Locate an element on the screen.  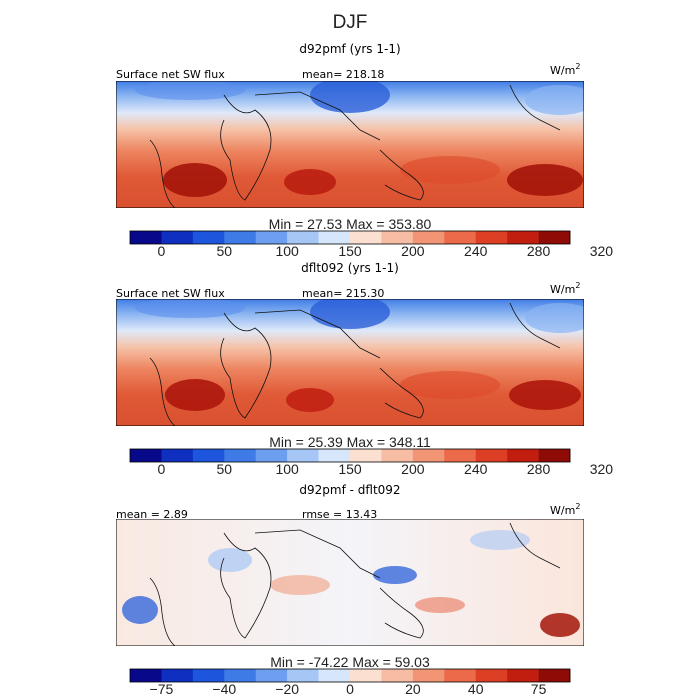
panel-3-colorbar is located at coordinates (350, 675).